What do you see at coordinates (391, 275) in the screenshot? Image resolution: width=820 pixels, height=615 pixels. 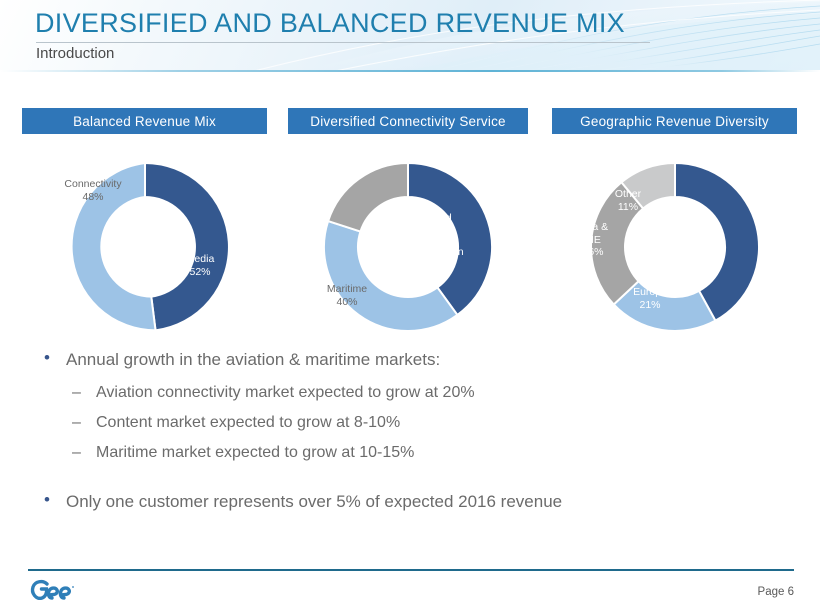 I see `segment-maritime` at bounding box center [391, 275].